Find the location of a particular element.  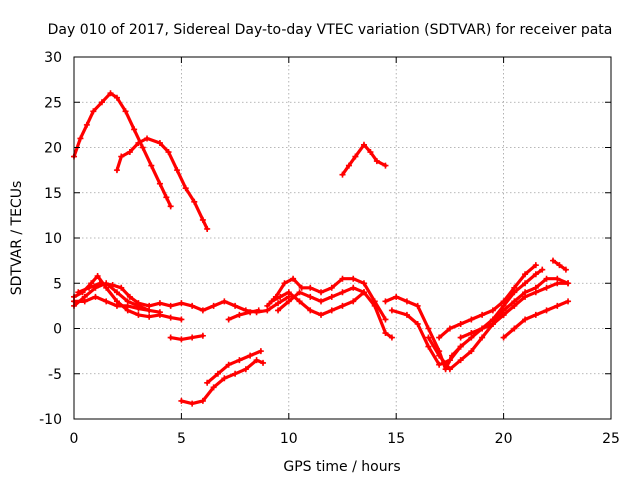

series-sat-j is located at coordinates (222, 382).